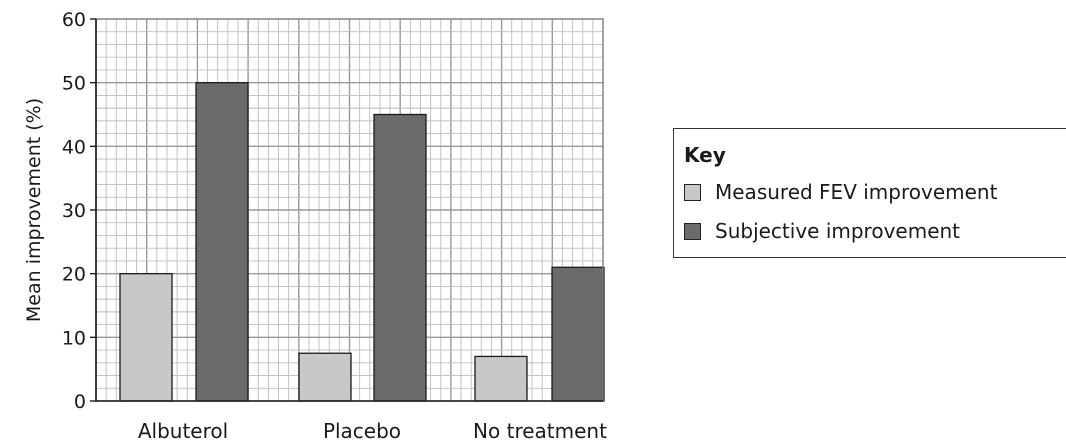  What do you see at coordinates (362, 431) in the screenshot?
I see `x-category-label: Placebo` at bounding box center [362, 431].